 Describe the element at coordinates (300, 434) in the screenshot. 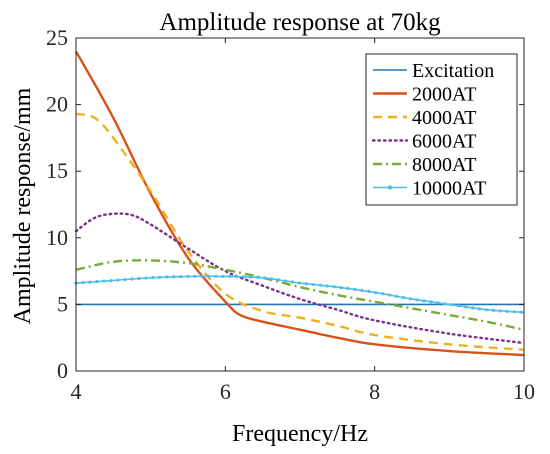

I see `x-axis-label: Frequency/Hz` at that location.